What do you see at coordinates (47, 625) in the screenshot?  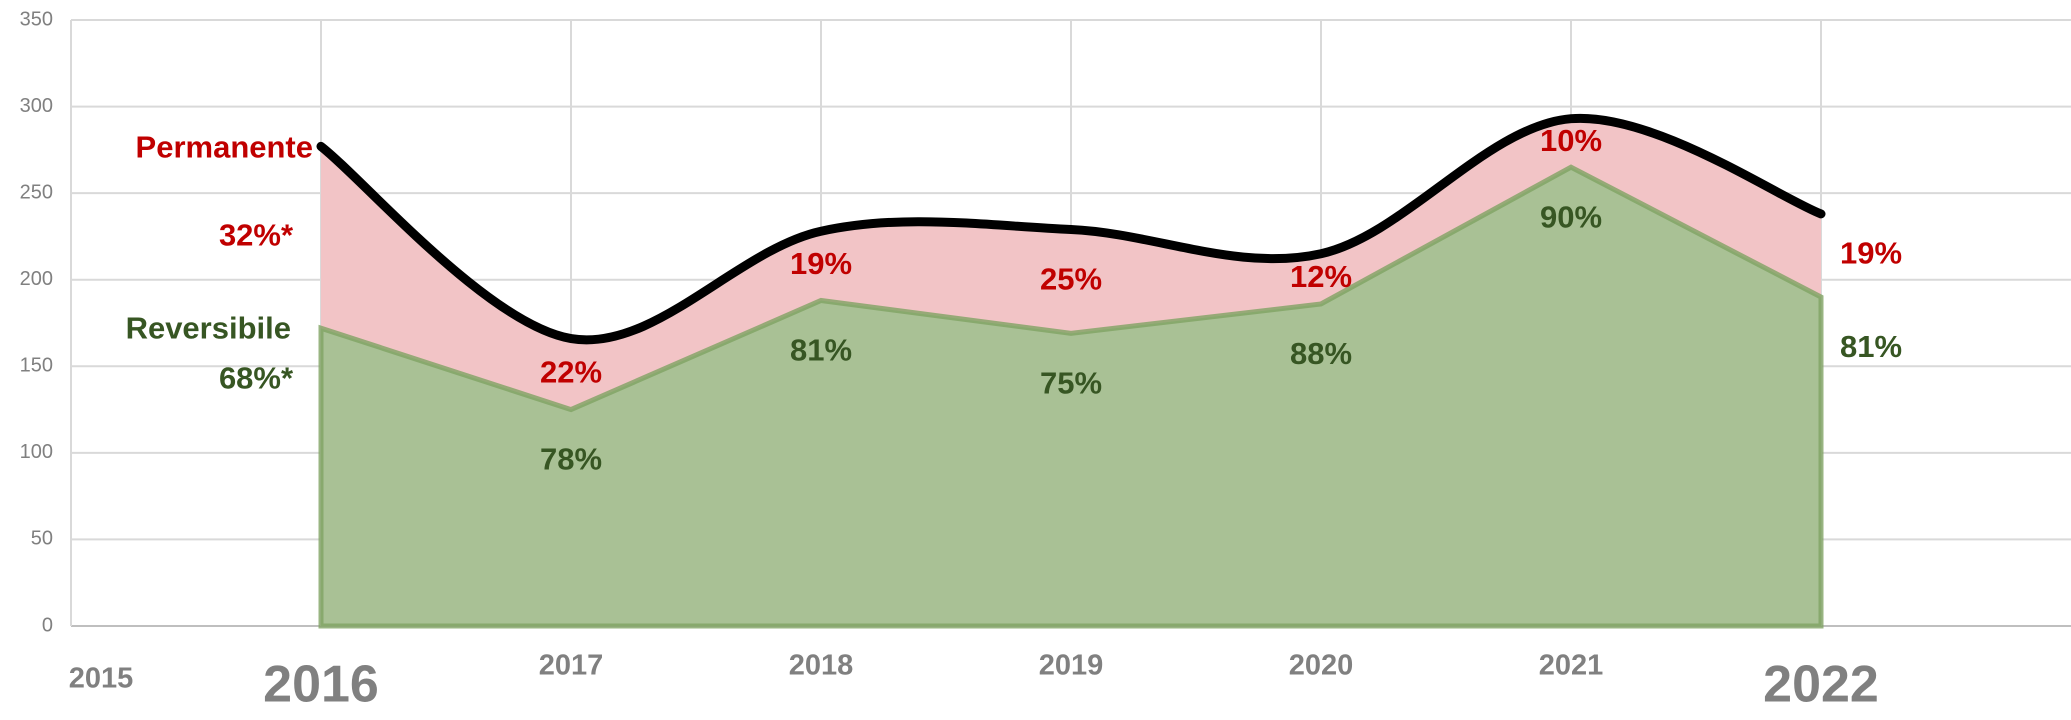 I see `y-tick-label: 0` at bounding box center [47, 625].